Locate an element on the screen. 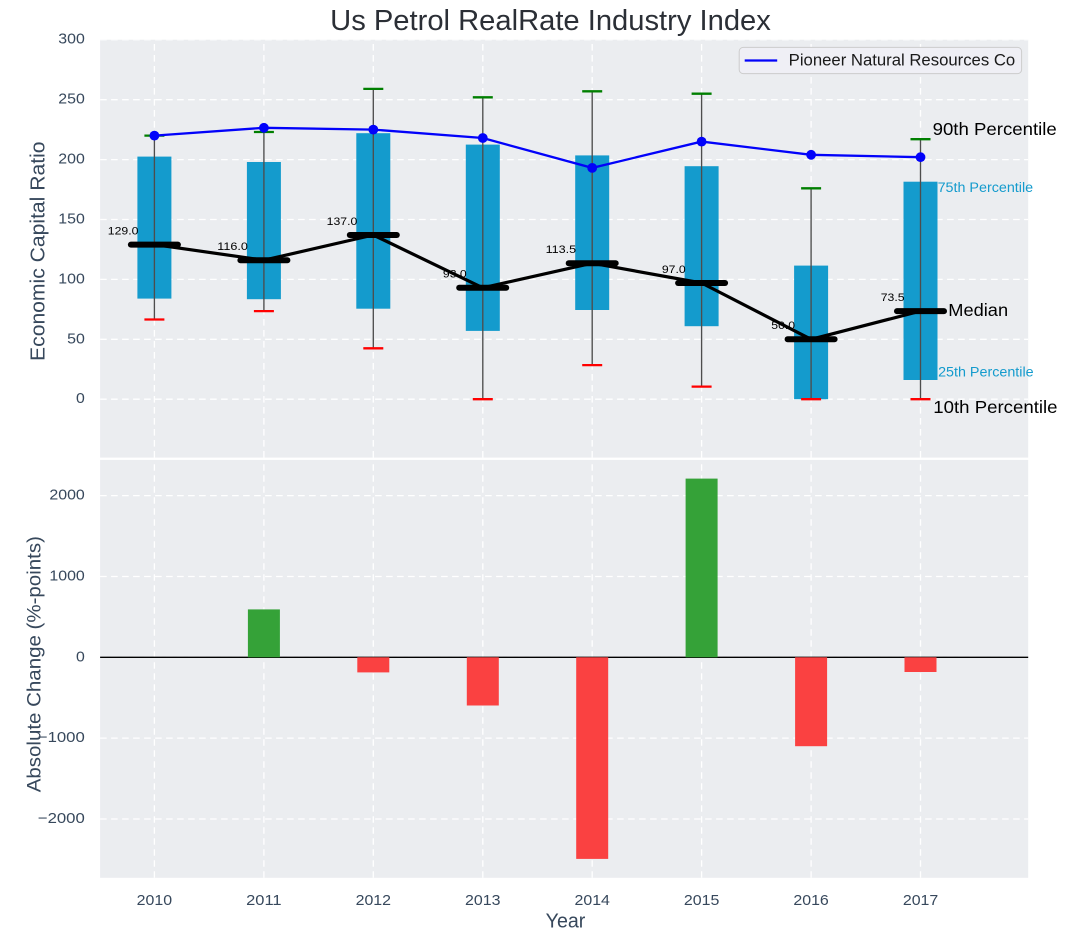 This screenshot has height=942, width=1067. svg-text: 113.5 is located at coordinates (561, 250).